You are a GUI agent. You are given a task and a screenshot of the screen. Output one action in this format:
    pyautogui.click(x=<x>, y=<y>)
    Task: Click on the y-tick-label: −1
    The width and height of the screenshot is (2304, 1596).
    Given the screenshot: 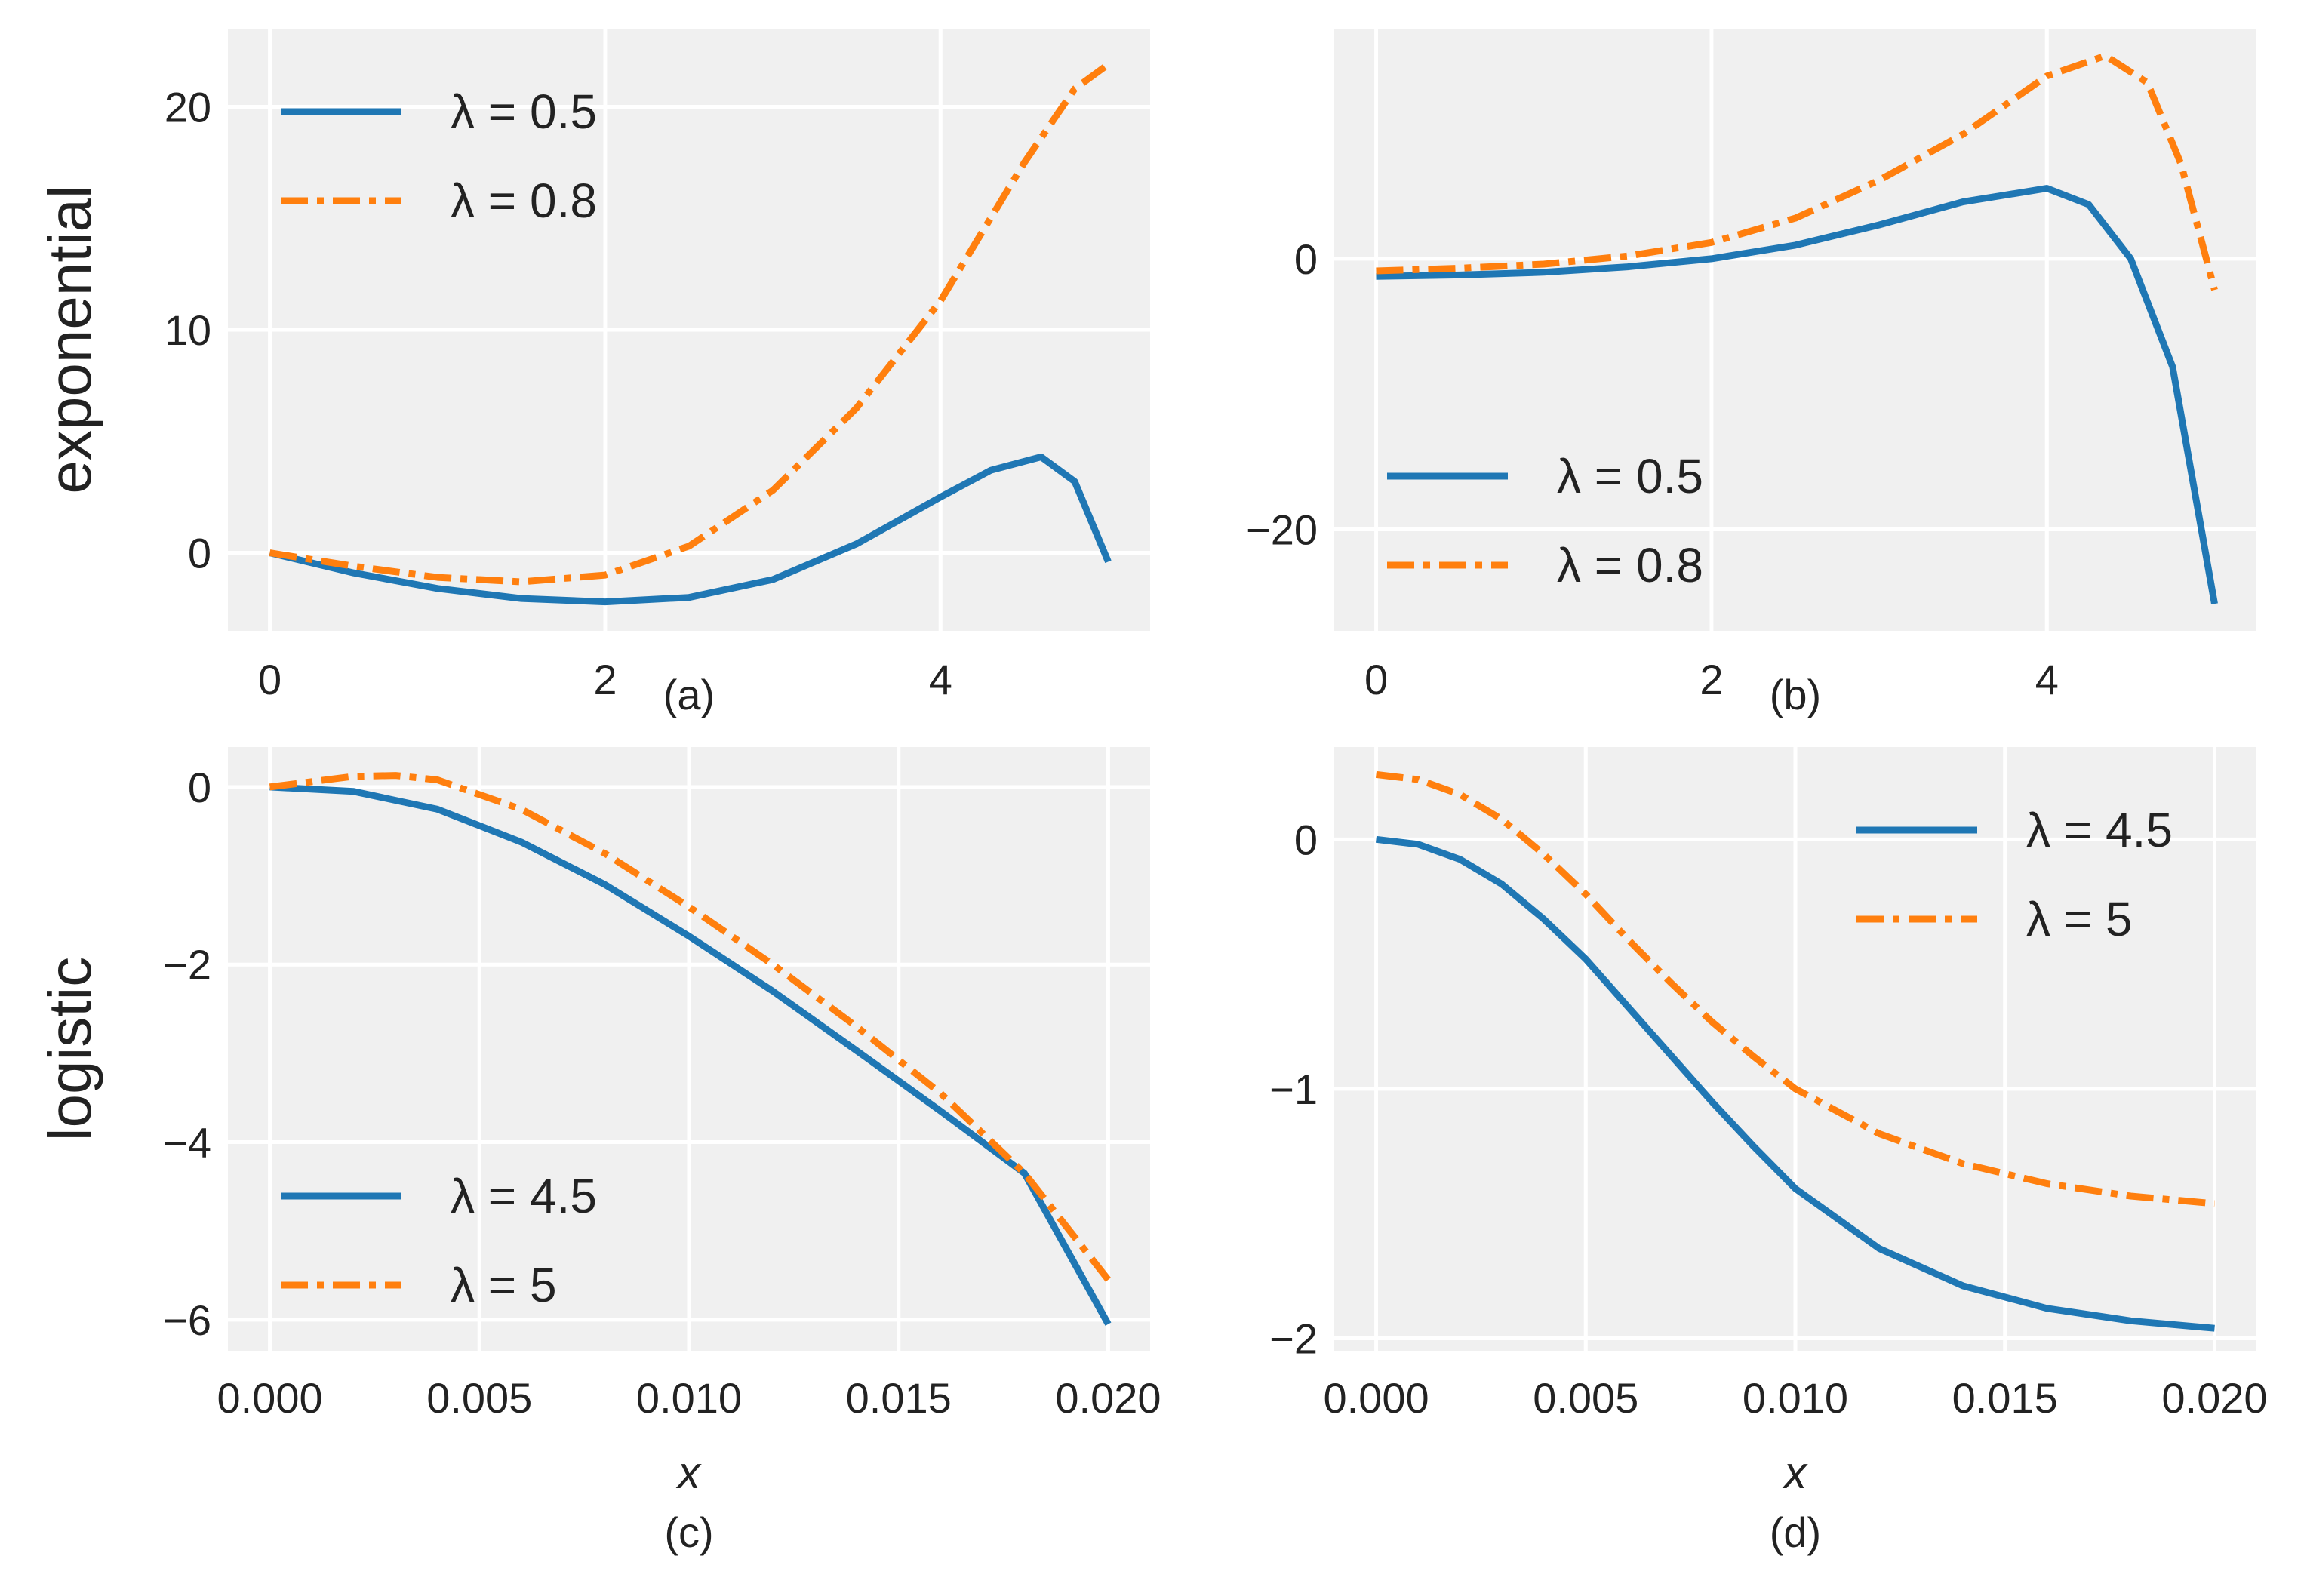 What is the action you would take?
    pyautogui.click(x=1293, y=1089)
    